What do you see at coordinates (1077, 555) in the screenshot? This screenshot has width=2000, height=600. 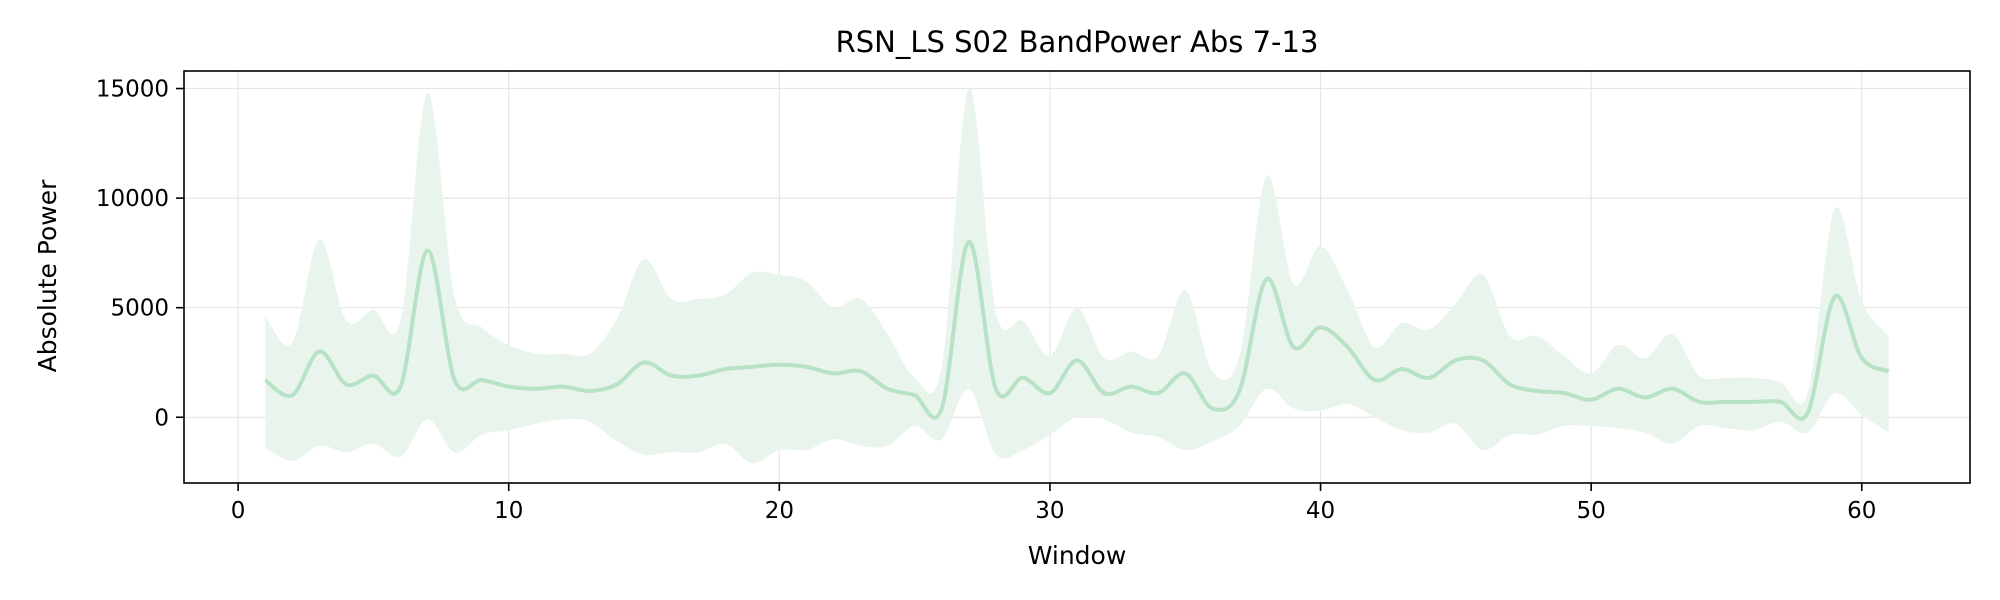 I see `x-axis-label: Window` at bounding box center [1077, 555].